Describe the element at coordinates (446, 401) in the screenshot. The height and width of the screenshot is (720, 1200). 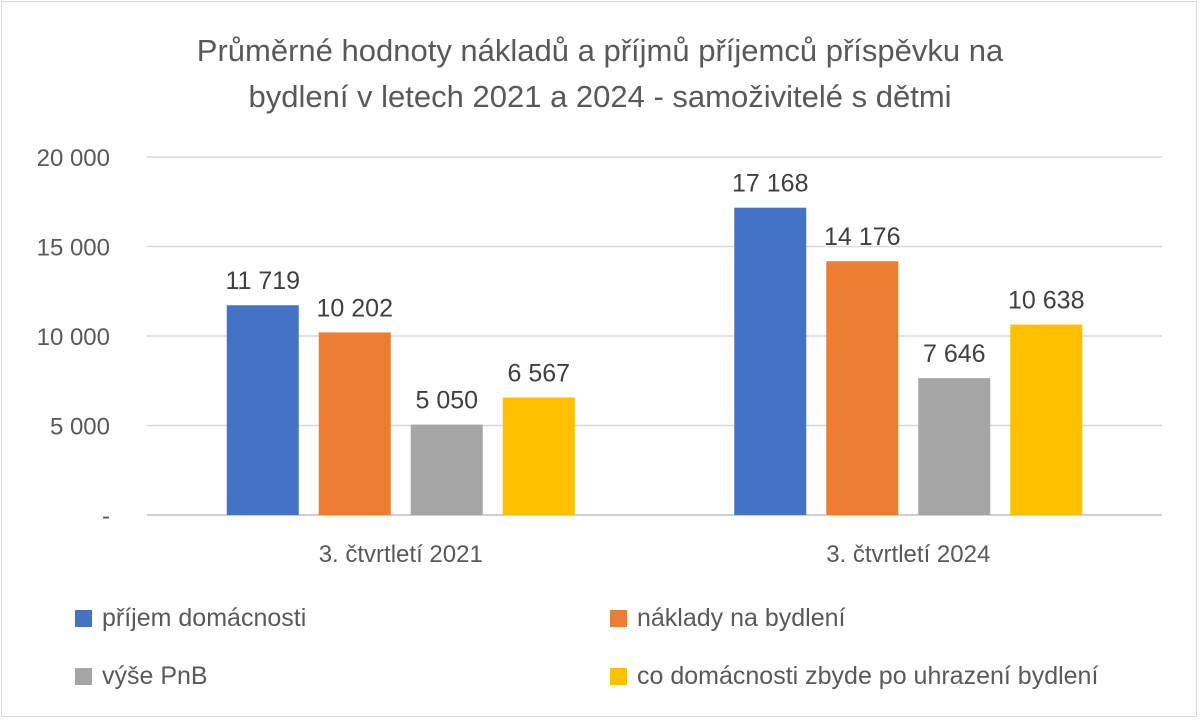
I see `data-label: 5 050` at that location.